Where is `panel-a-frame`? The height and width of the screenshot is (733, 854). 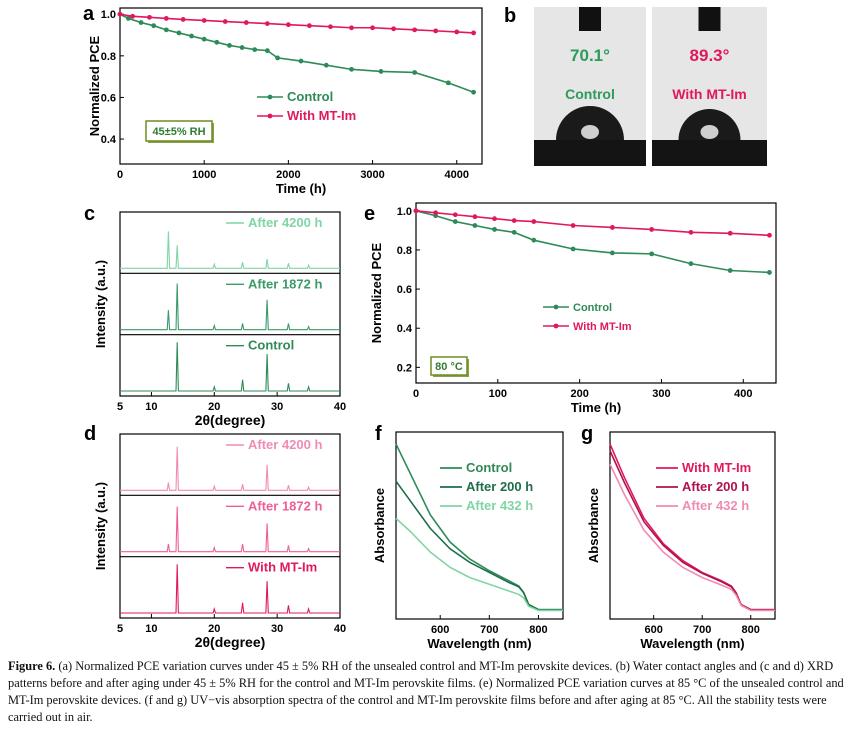 panel-a-frame is located at coordinates (301, 86).